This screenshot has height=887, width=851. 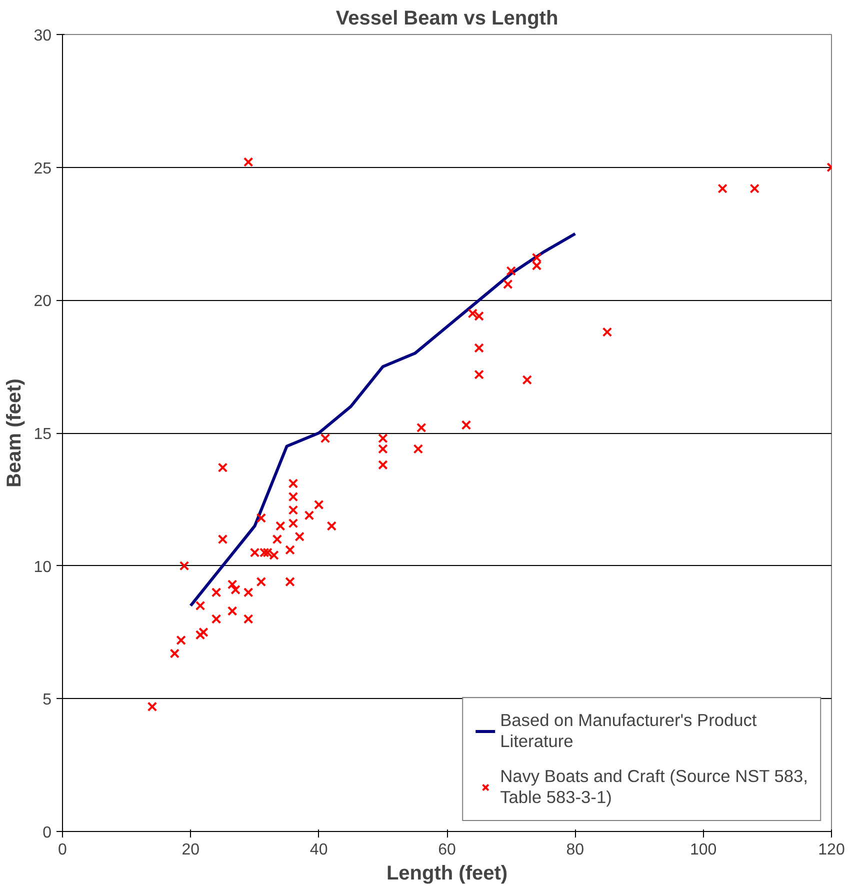 What do you see at coordinates (43, 434) in the screenshot?
I see `y-tick-label: 15` at bounding box center [43, 434].